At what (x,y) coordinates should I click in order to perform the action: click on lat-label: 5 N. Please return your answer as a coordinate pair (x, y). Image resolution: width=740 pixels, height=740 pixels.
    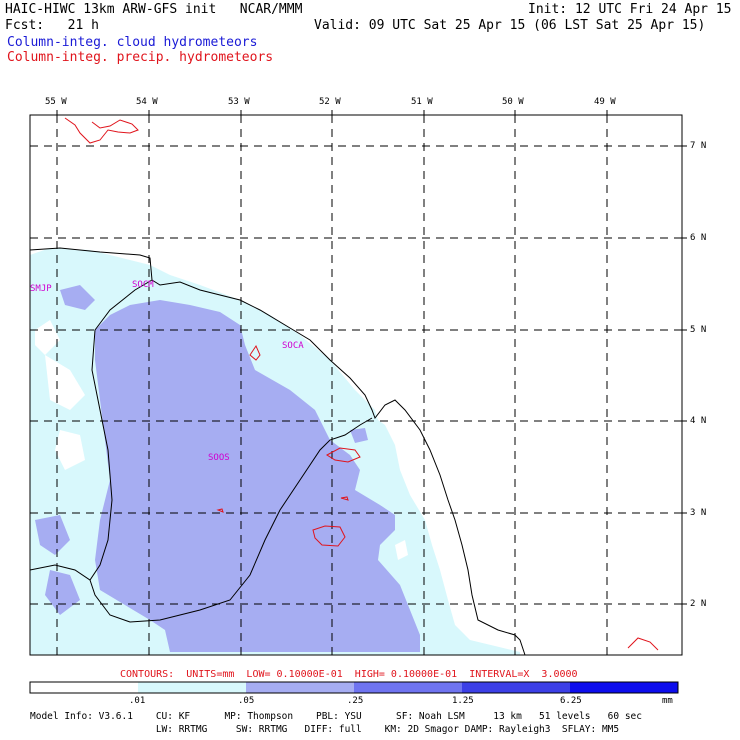
    Looking at the image, I should click on (698, 330).